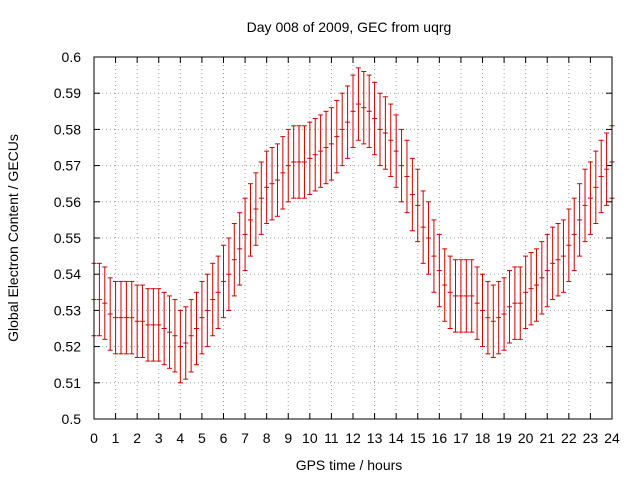  What do you see at coordinates (67, 274) in the screenshot?
I see `y-tick-label: 0.54` at bounding box center [67, 274].